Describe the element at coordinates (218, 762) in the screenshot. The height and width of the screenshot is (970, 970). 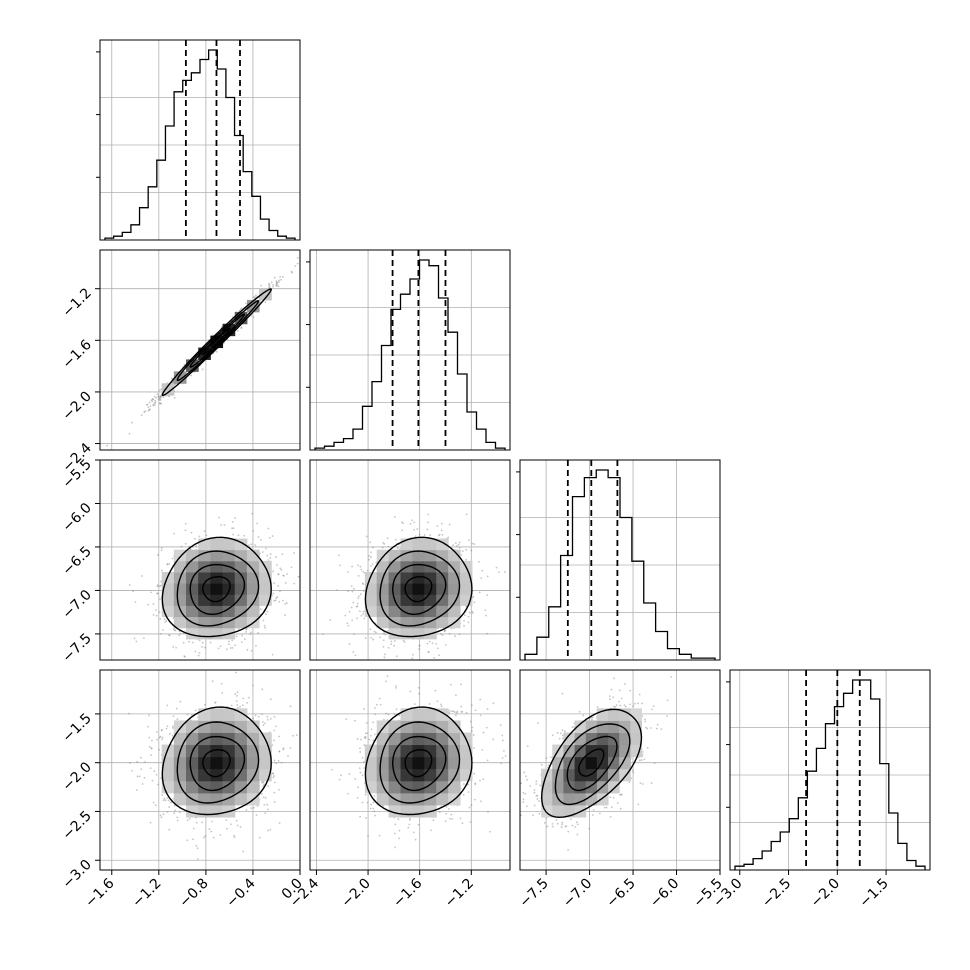
I see `contour-1.5-sigma` at that location.